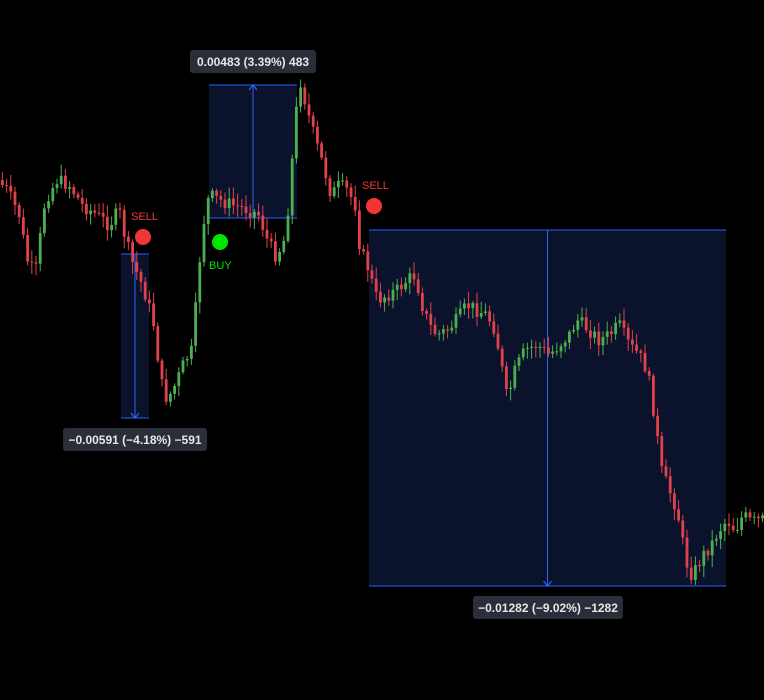 This screenshot has width=764, height=700. I want to click on measurement-value: −0.01282 (−9.02%) −1282, so click(548, 608).